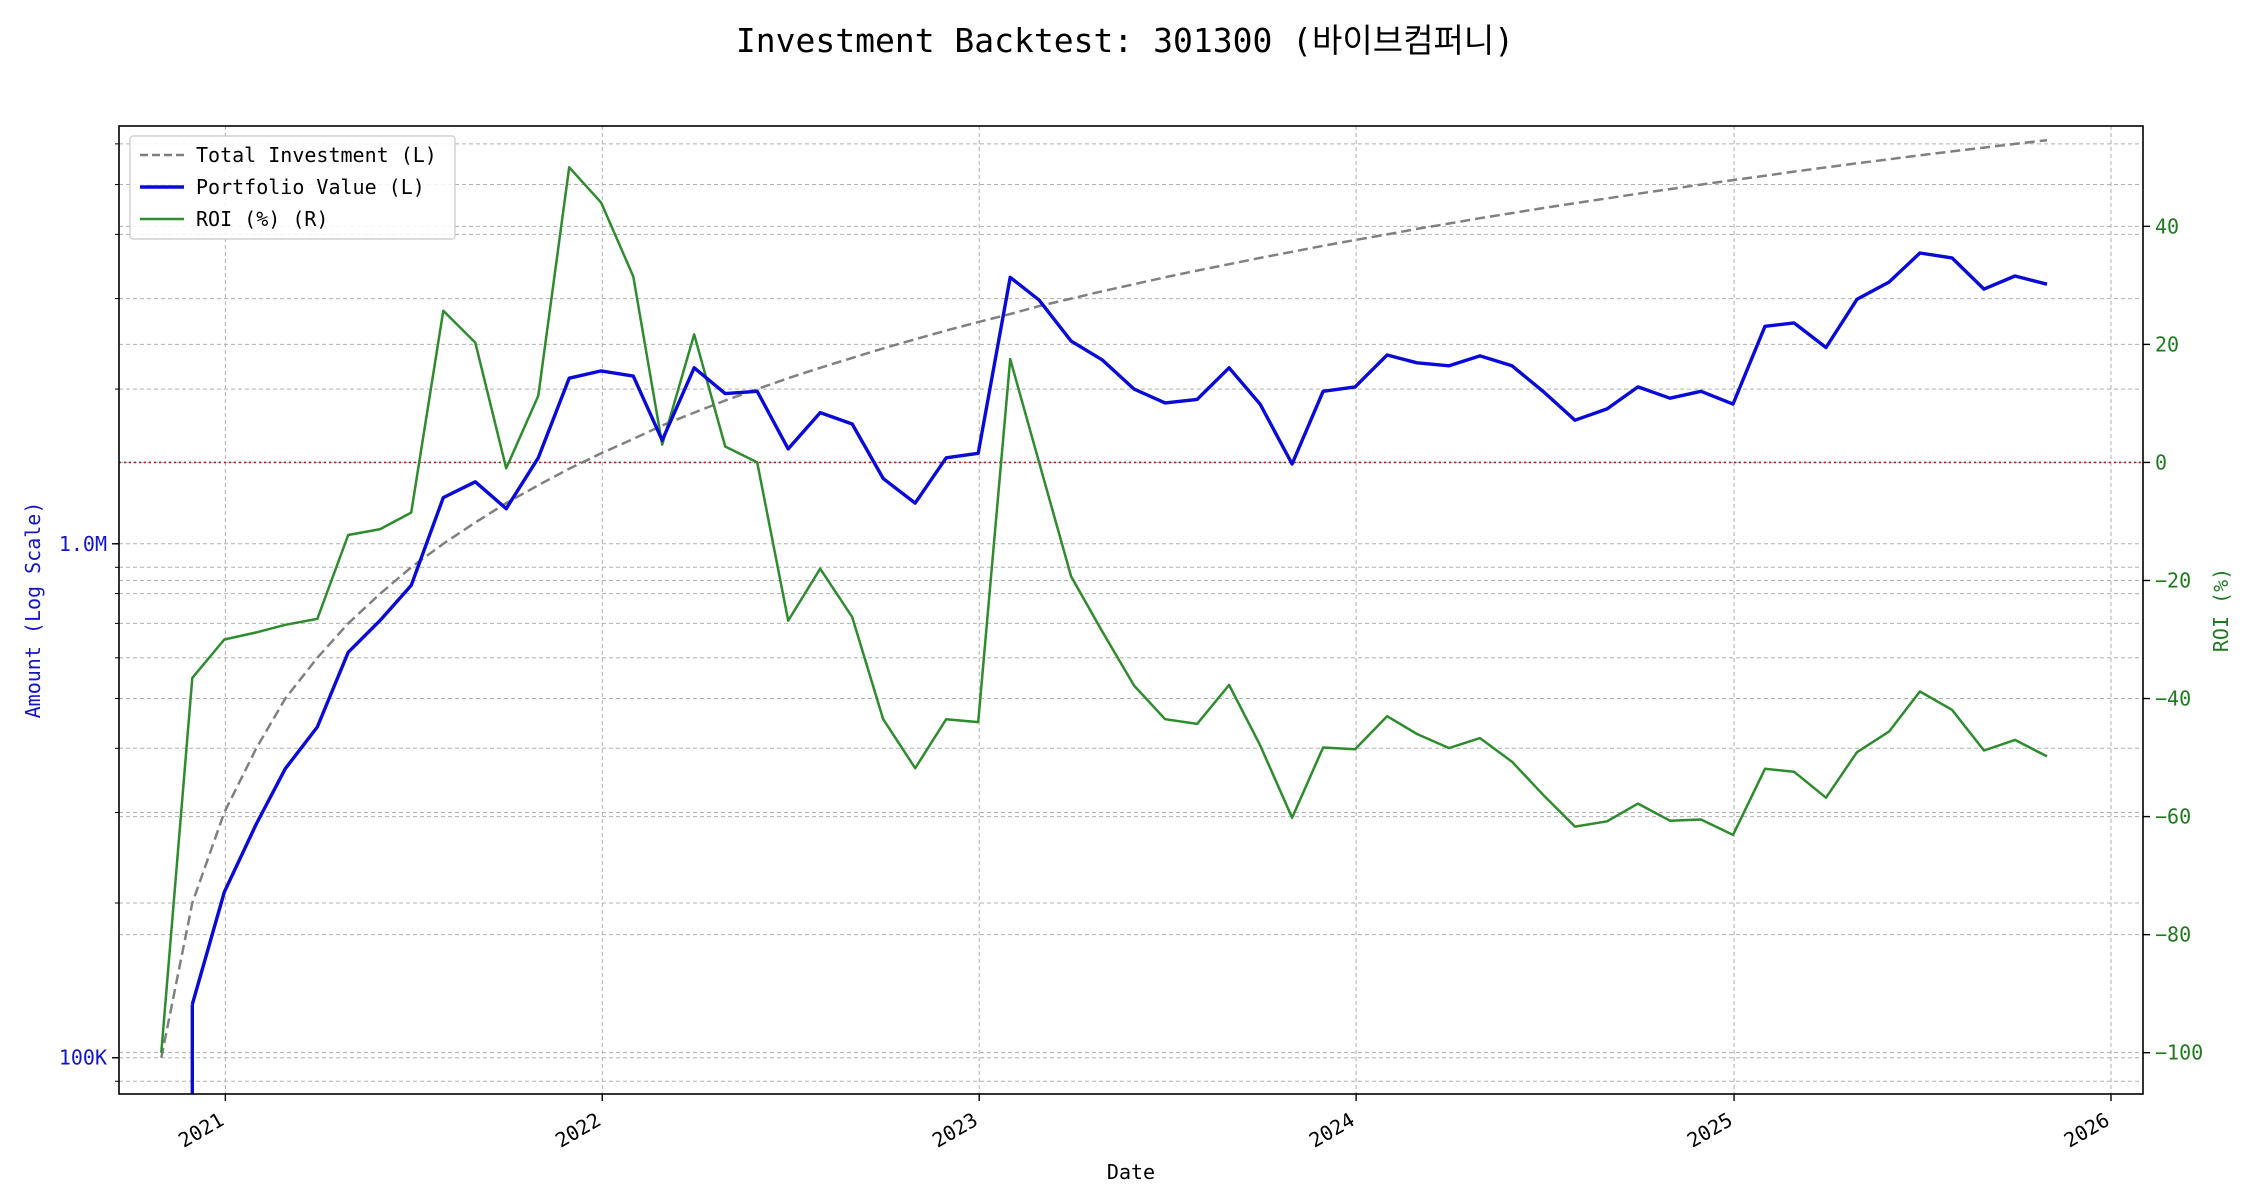 This screenshot has width=2250, height=1200. What do you see at coordinates (201, 1130) in the screenshot?
I see `x-tick-label: 2021` at bounding box center [201, 1130].